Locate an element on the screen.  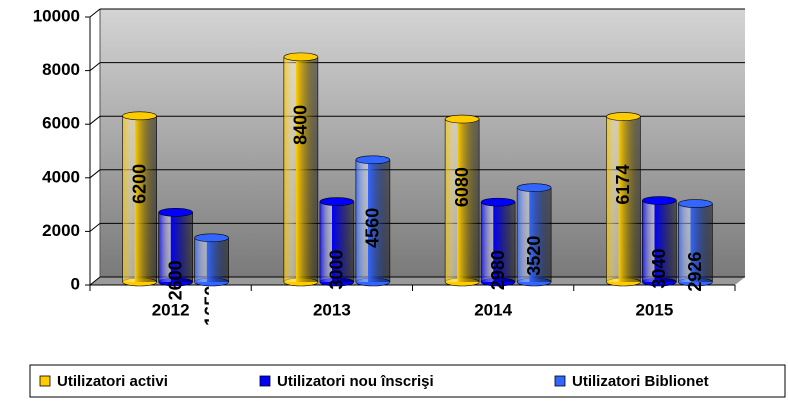
data-label: 6080 is located at coordinates (462, 187).